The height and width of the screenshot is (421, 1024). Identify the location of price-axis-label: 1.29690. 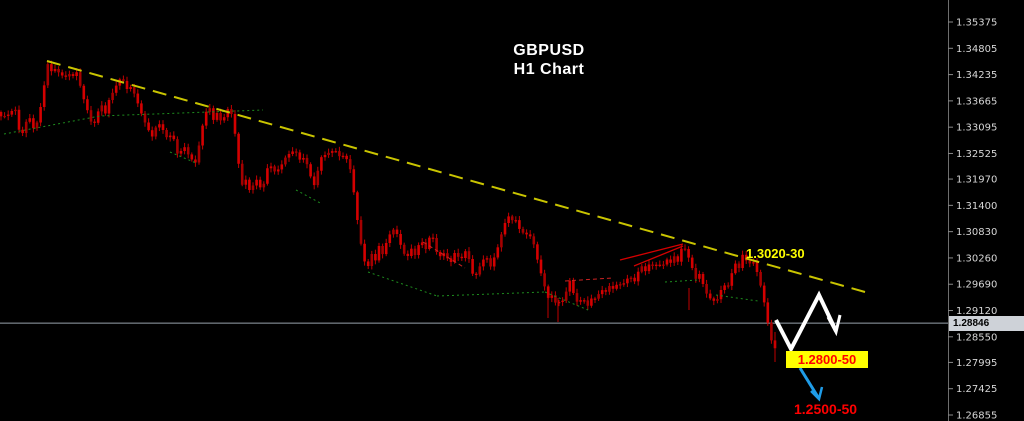
(976, 285).